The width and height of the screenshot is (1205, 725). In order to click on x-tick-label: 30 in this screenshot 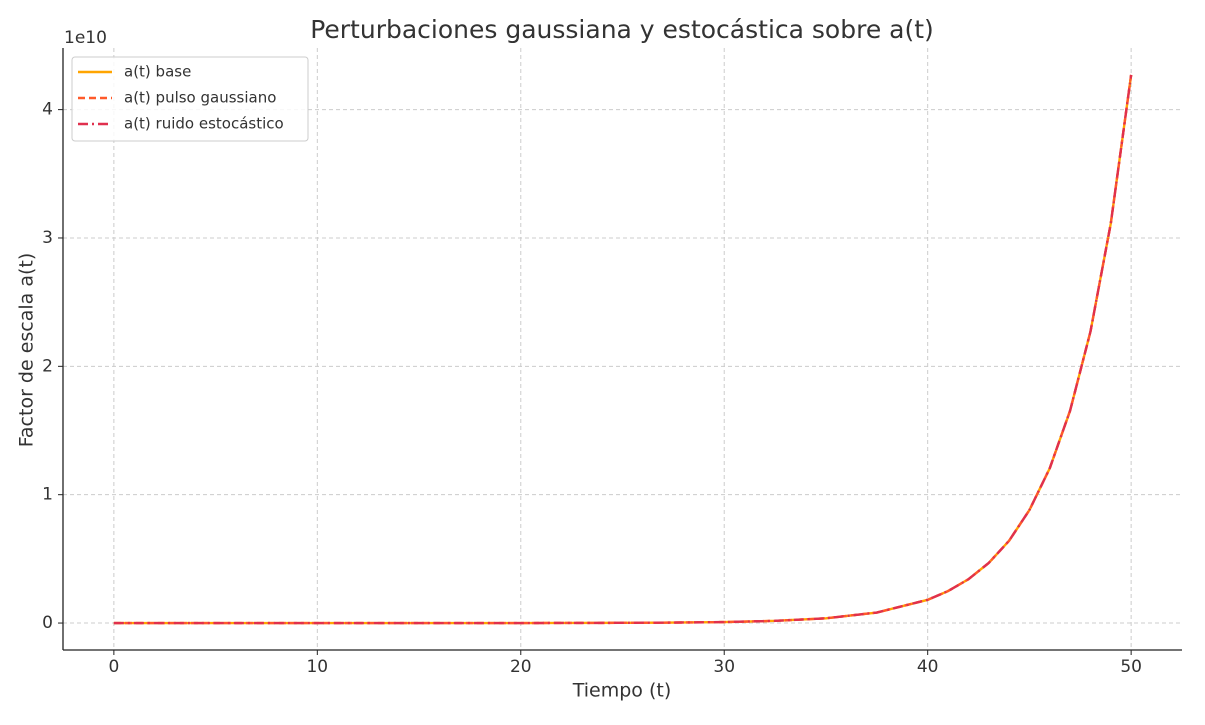, I will do `click(724, 667)`.